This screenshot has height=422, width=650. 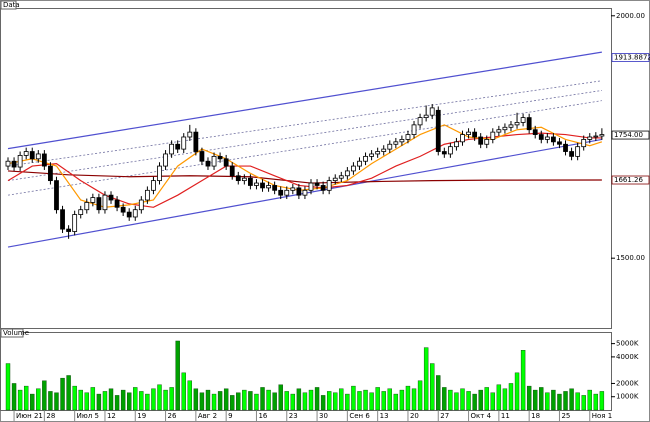 What do you see at coordinates (230, 416) in the screenshot?
I see `x-tick-label: 9` at bounding box center [230, 416].